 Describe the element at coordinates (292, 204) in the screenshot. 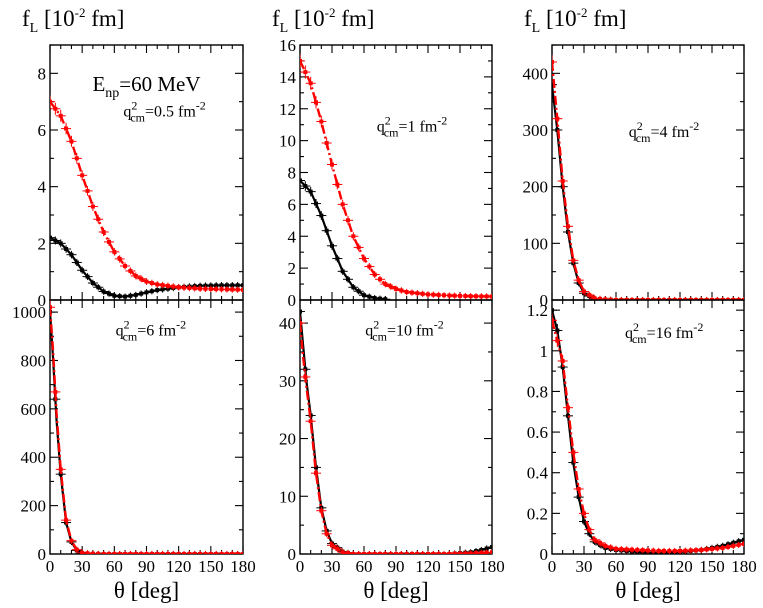

I see `y-tick-label: 6` at that location.